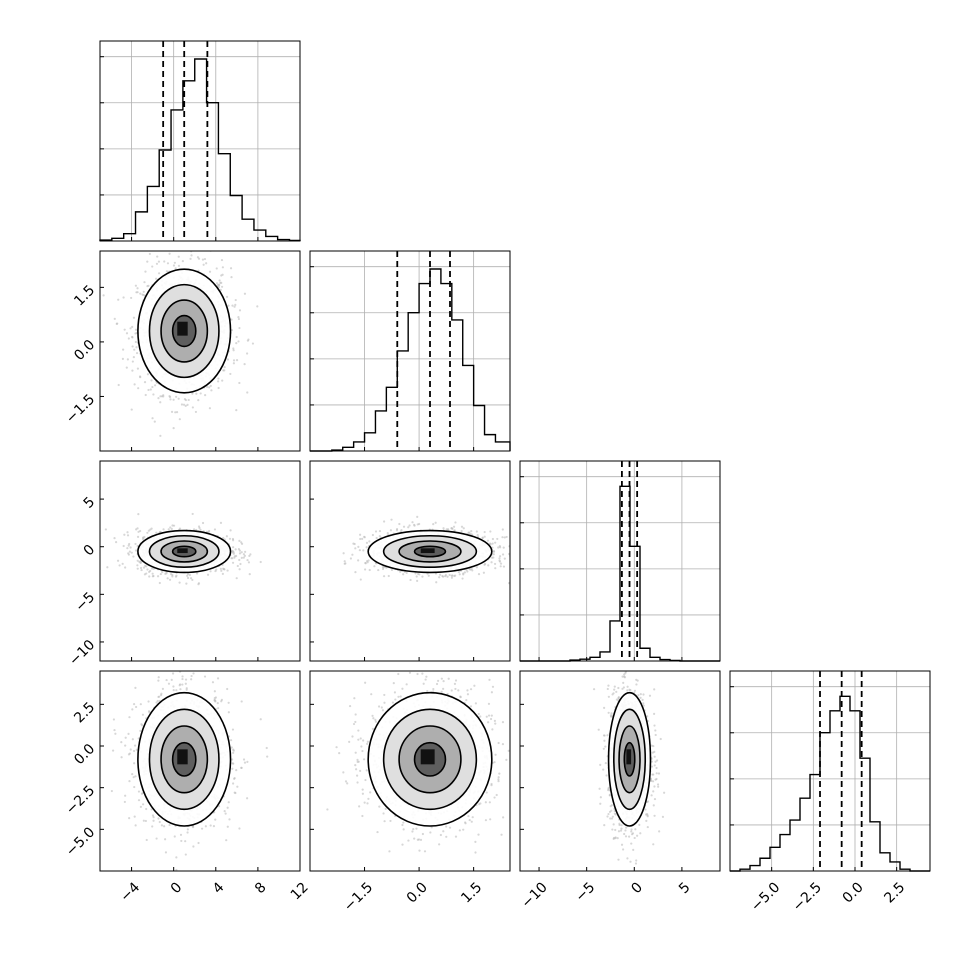 The height and width of the screenshot is (970, 970). I want to click on contour-line, so click(184, 331).